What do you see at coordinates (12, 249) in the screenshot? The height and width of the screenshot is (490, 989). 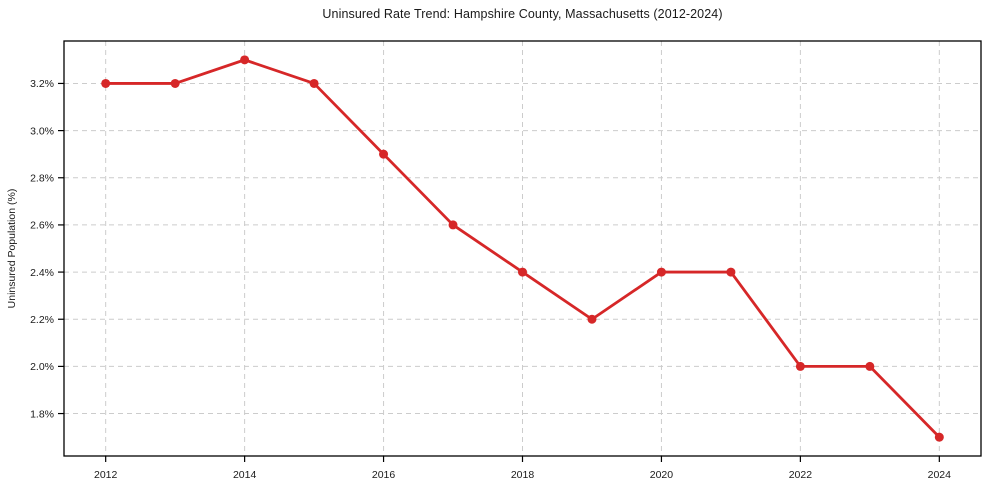 I see `y-axis-label: Uninsured Population (%)` at bounding box center [12, 249].